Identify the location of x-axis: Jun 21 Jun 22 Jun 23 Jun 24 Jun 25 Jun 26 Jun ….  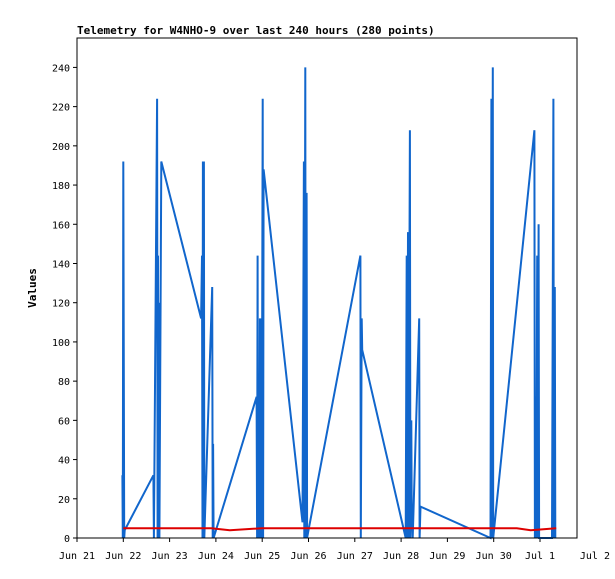
(334, 550).